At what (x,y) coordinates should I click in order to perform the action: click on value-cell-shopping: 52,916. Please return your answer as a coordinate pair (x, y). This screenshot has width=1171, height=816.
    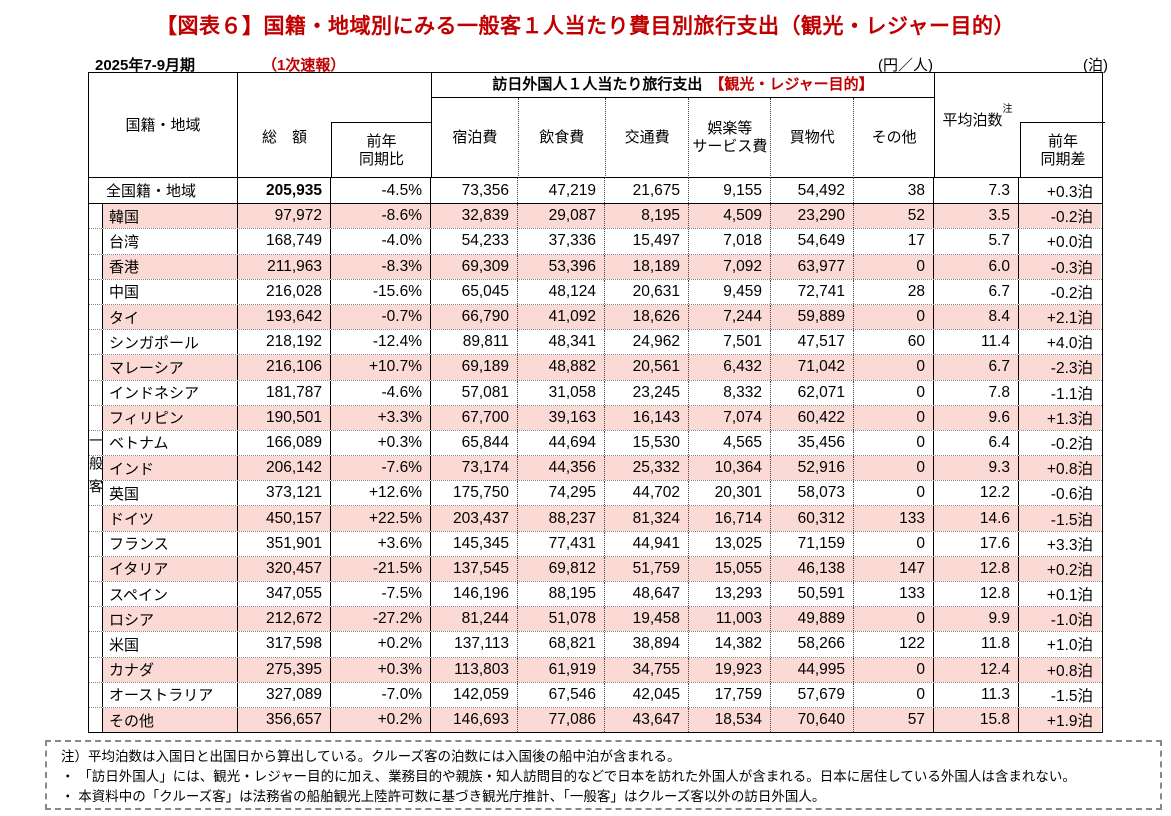
    Looking at the image, I should click on (812, 468).